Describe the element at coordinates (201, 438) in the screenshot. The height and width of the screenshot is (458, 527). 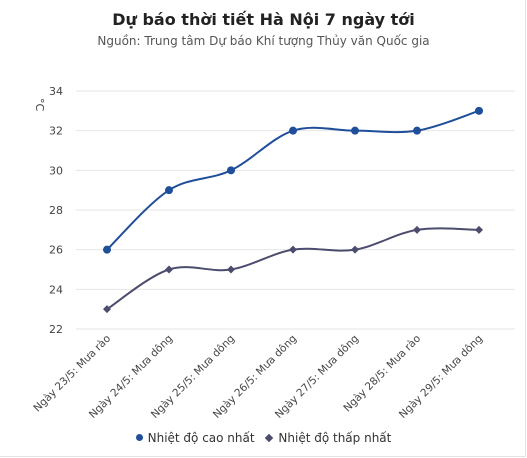
I see `legend-label-high: Nhiệt độ cao nhất` at that location.